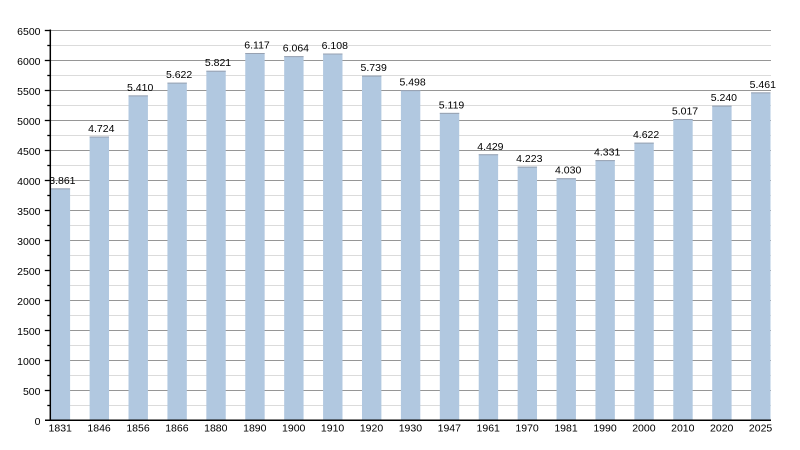  Describe the element at coordinates (489, 429) in the screenshot. I see `svg-text: 1961` at that location.